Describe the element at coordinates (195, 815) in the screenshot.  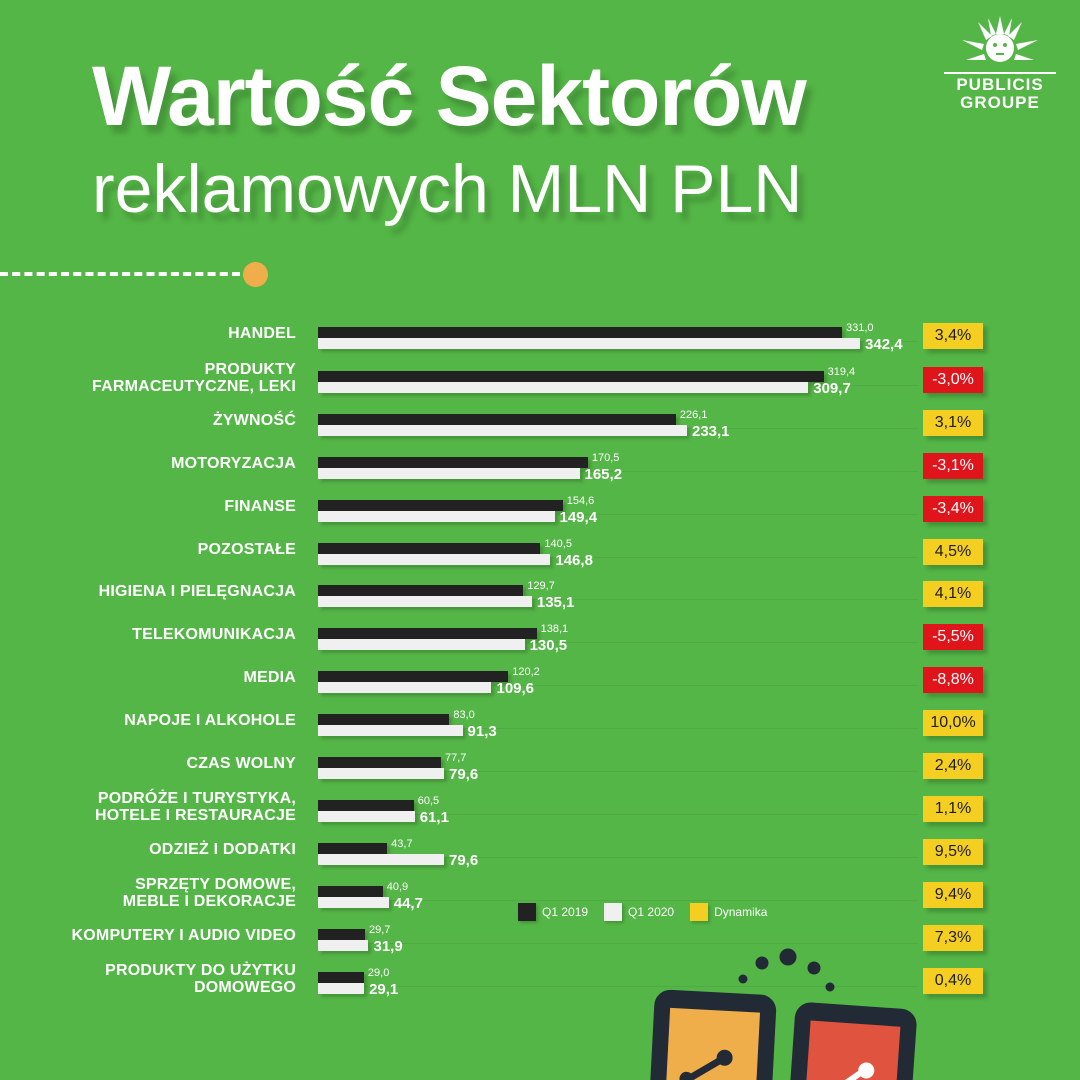
I see `category-label-line: HOTELE I RESTAURACJE` at that location.